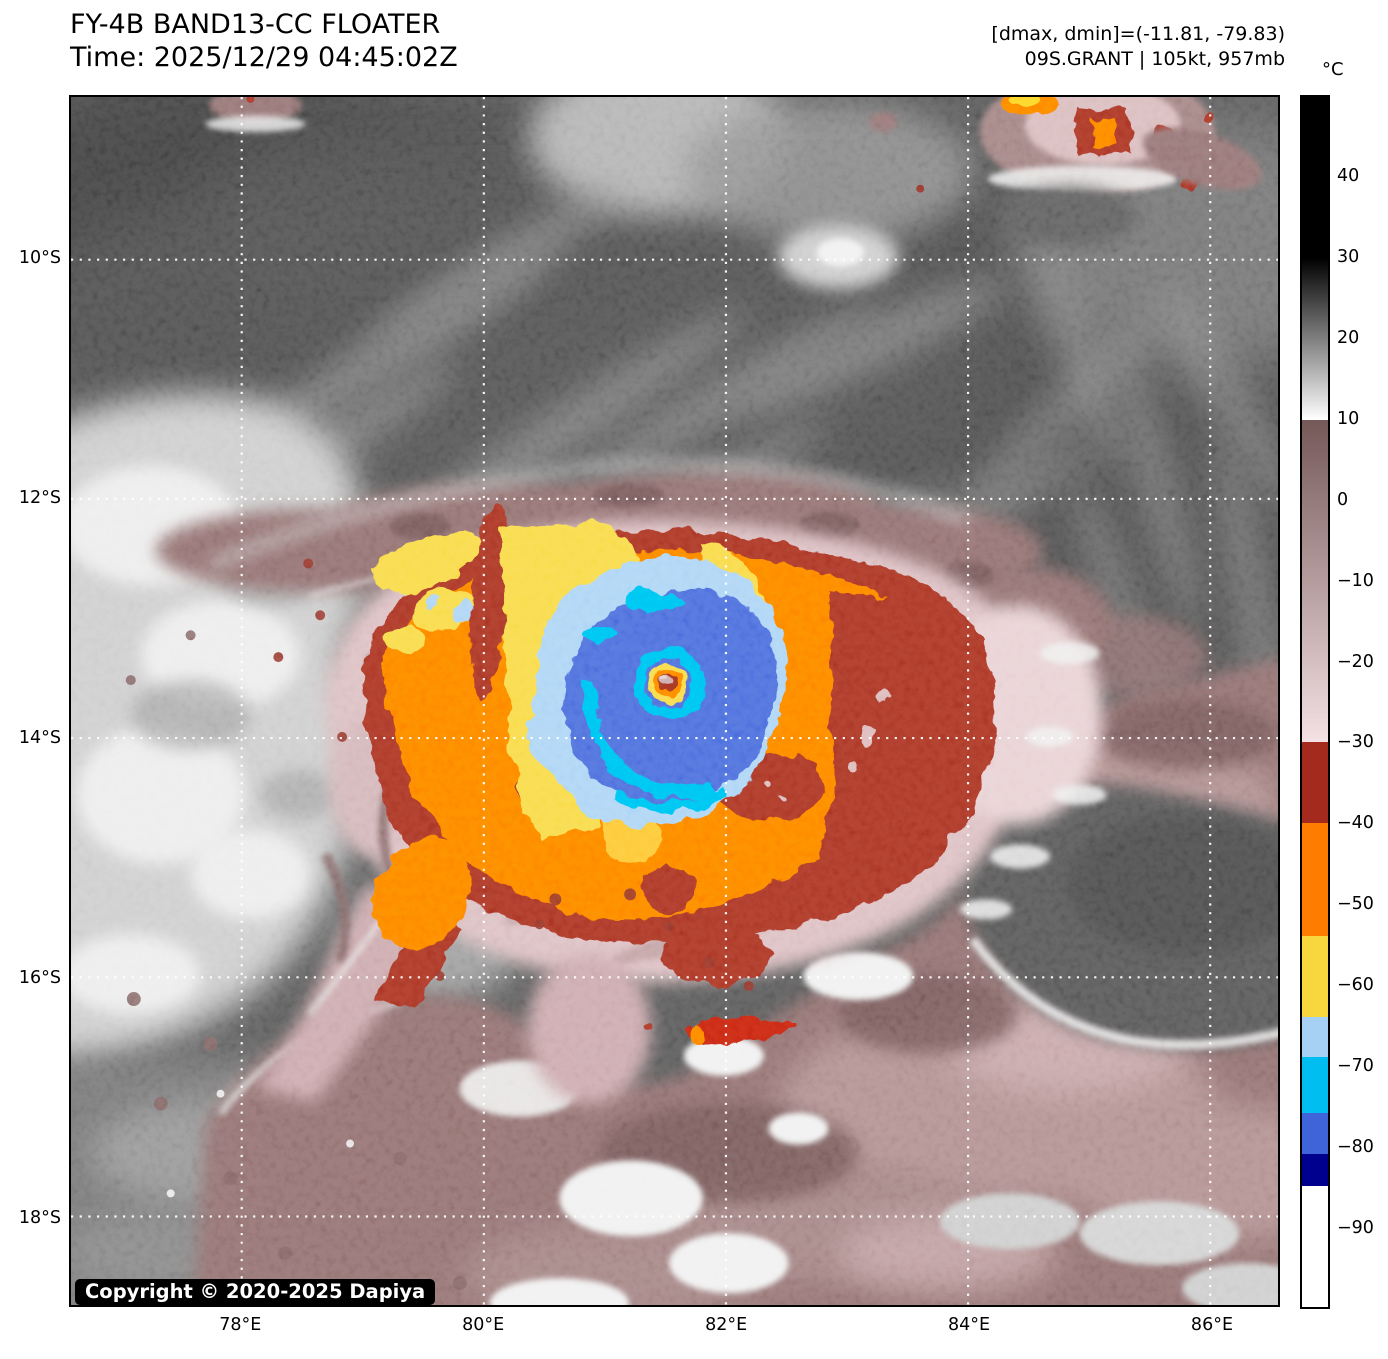  I want to click on colorbar-unit-label: °C, so click(1333, 69).